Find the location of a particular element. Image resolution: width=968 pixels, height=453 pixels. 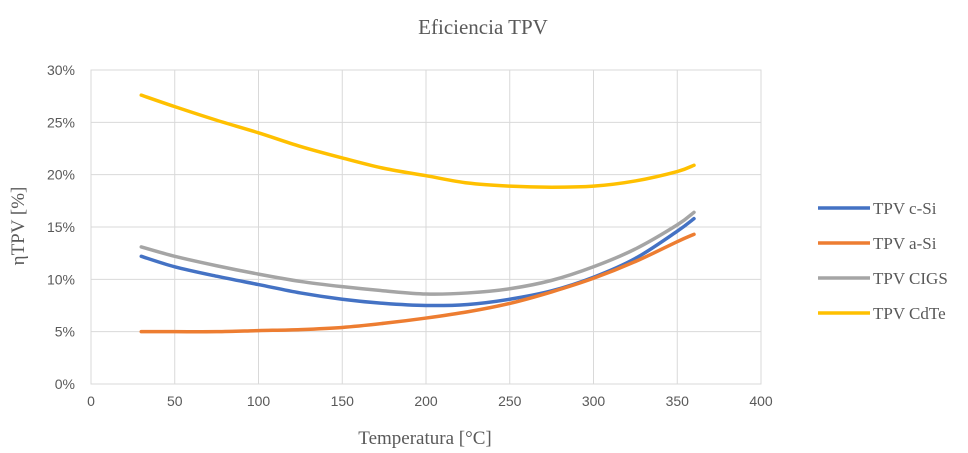

x-tick-label-6: 300 is located at coordinates (594, 401).